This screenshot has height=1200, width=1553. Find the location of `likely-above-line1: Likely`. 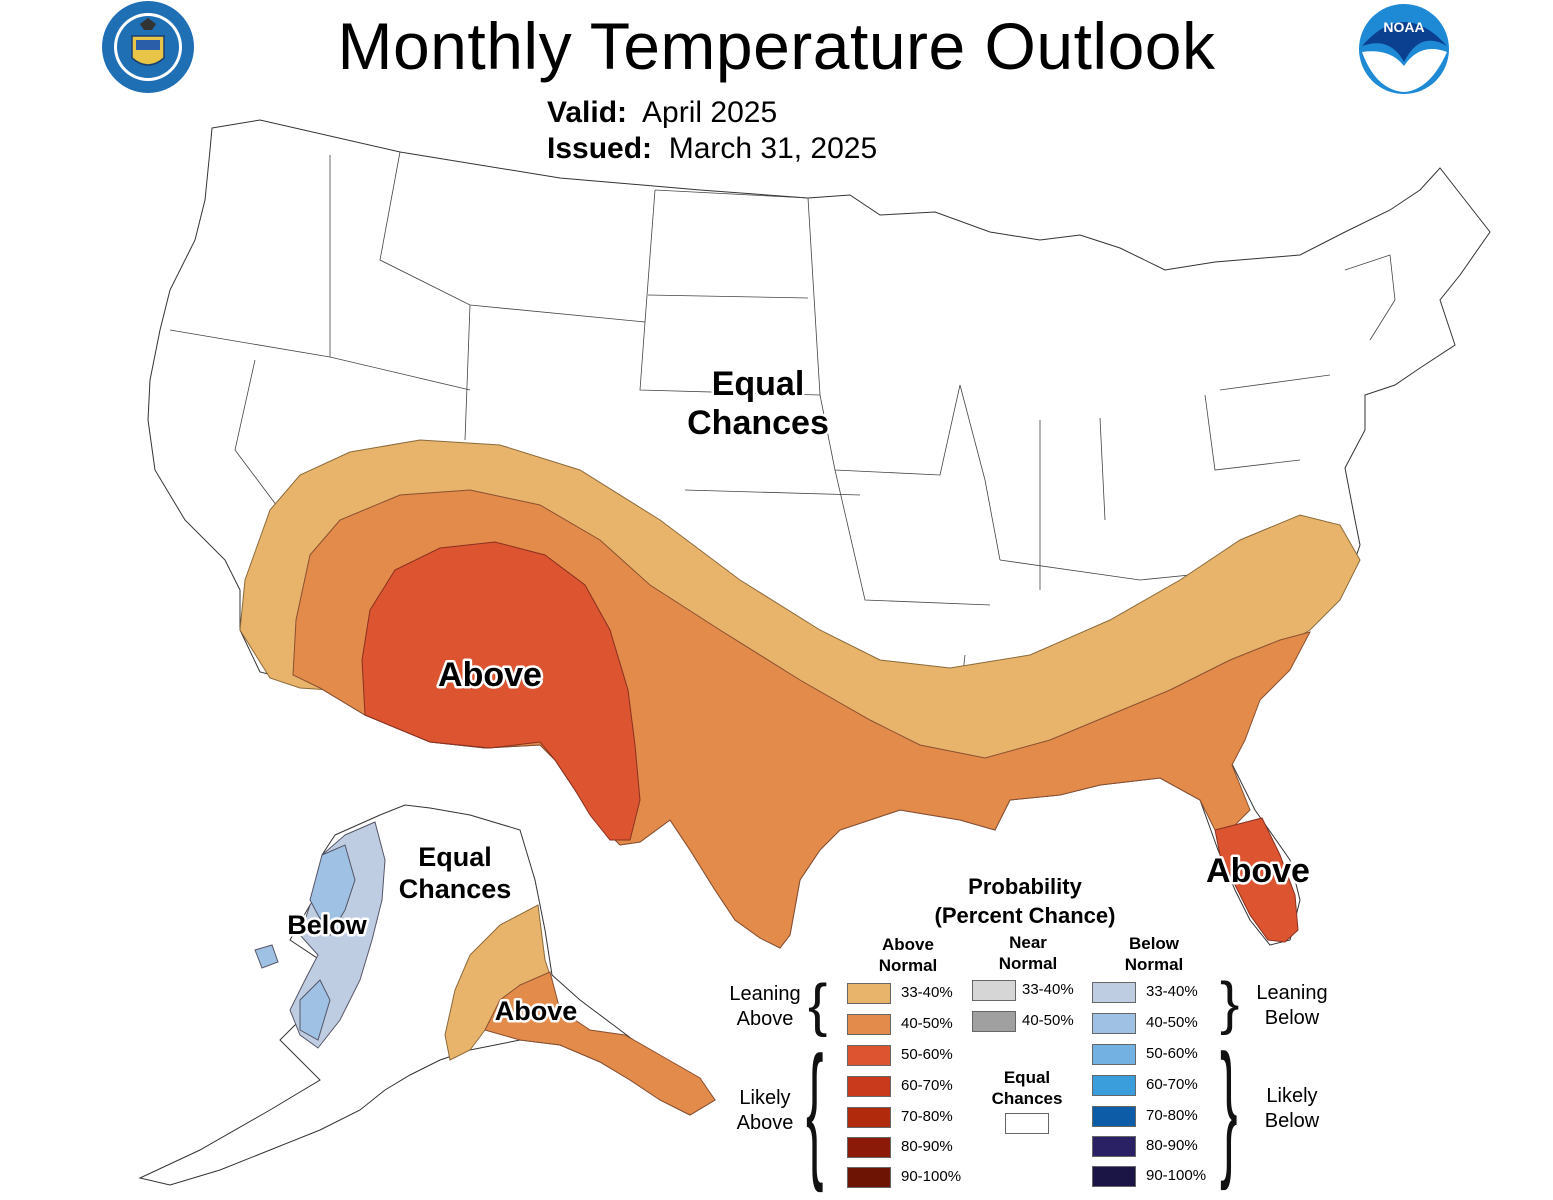

likely-above-line1: Likely is located at coordinates (765, 1098).